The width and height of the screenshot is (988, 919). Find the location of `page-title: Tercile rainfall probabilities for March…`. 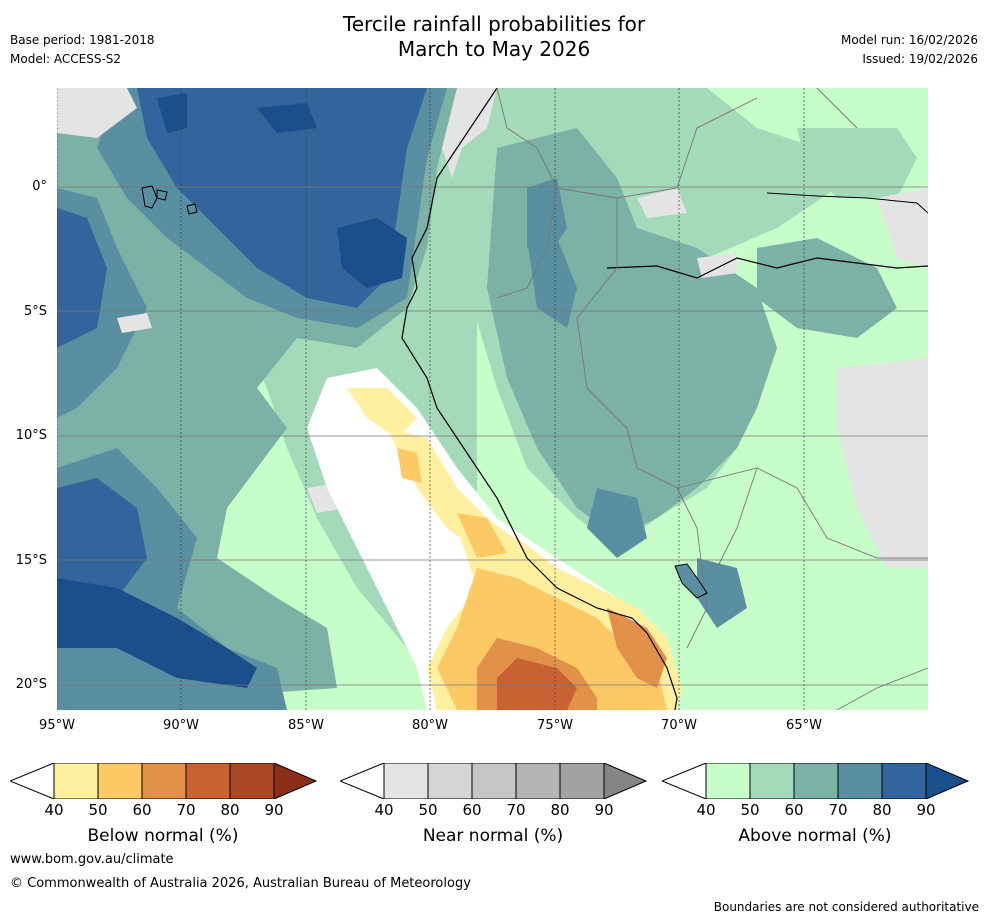

page-title: Tercile rainfall probabilities for March… is located at coordinates (494, 37).